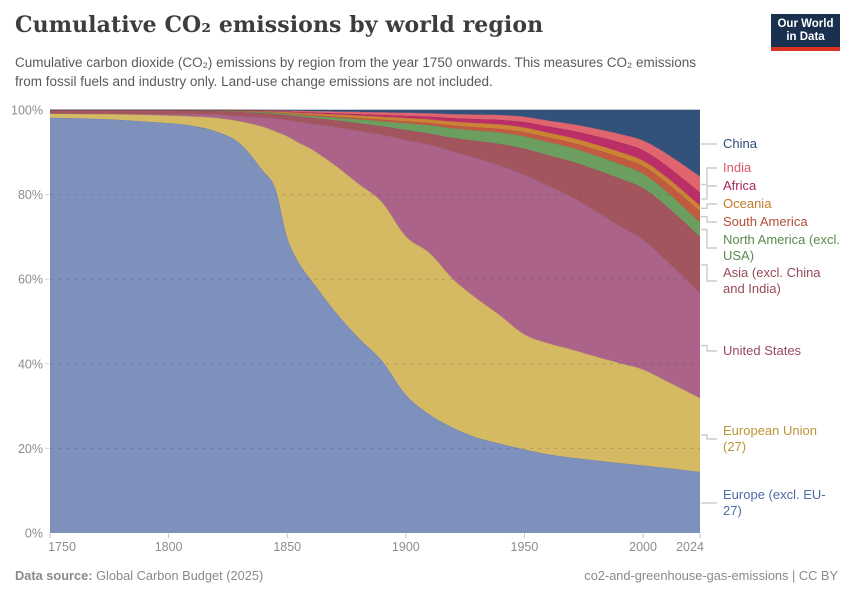 This screenshot has height=600, width=850. I want to click on owid-logo: Our World in Data, so click(805, 32).